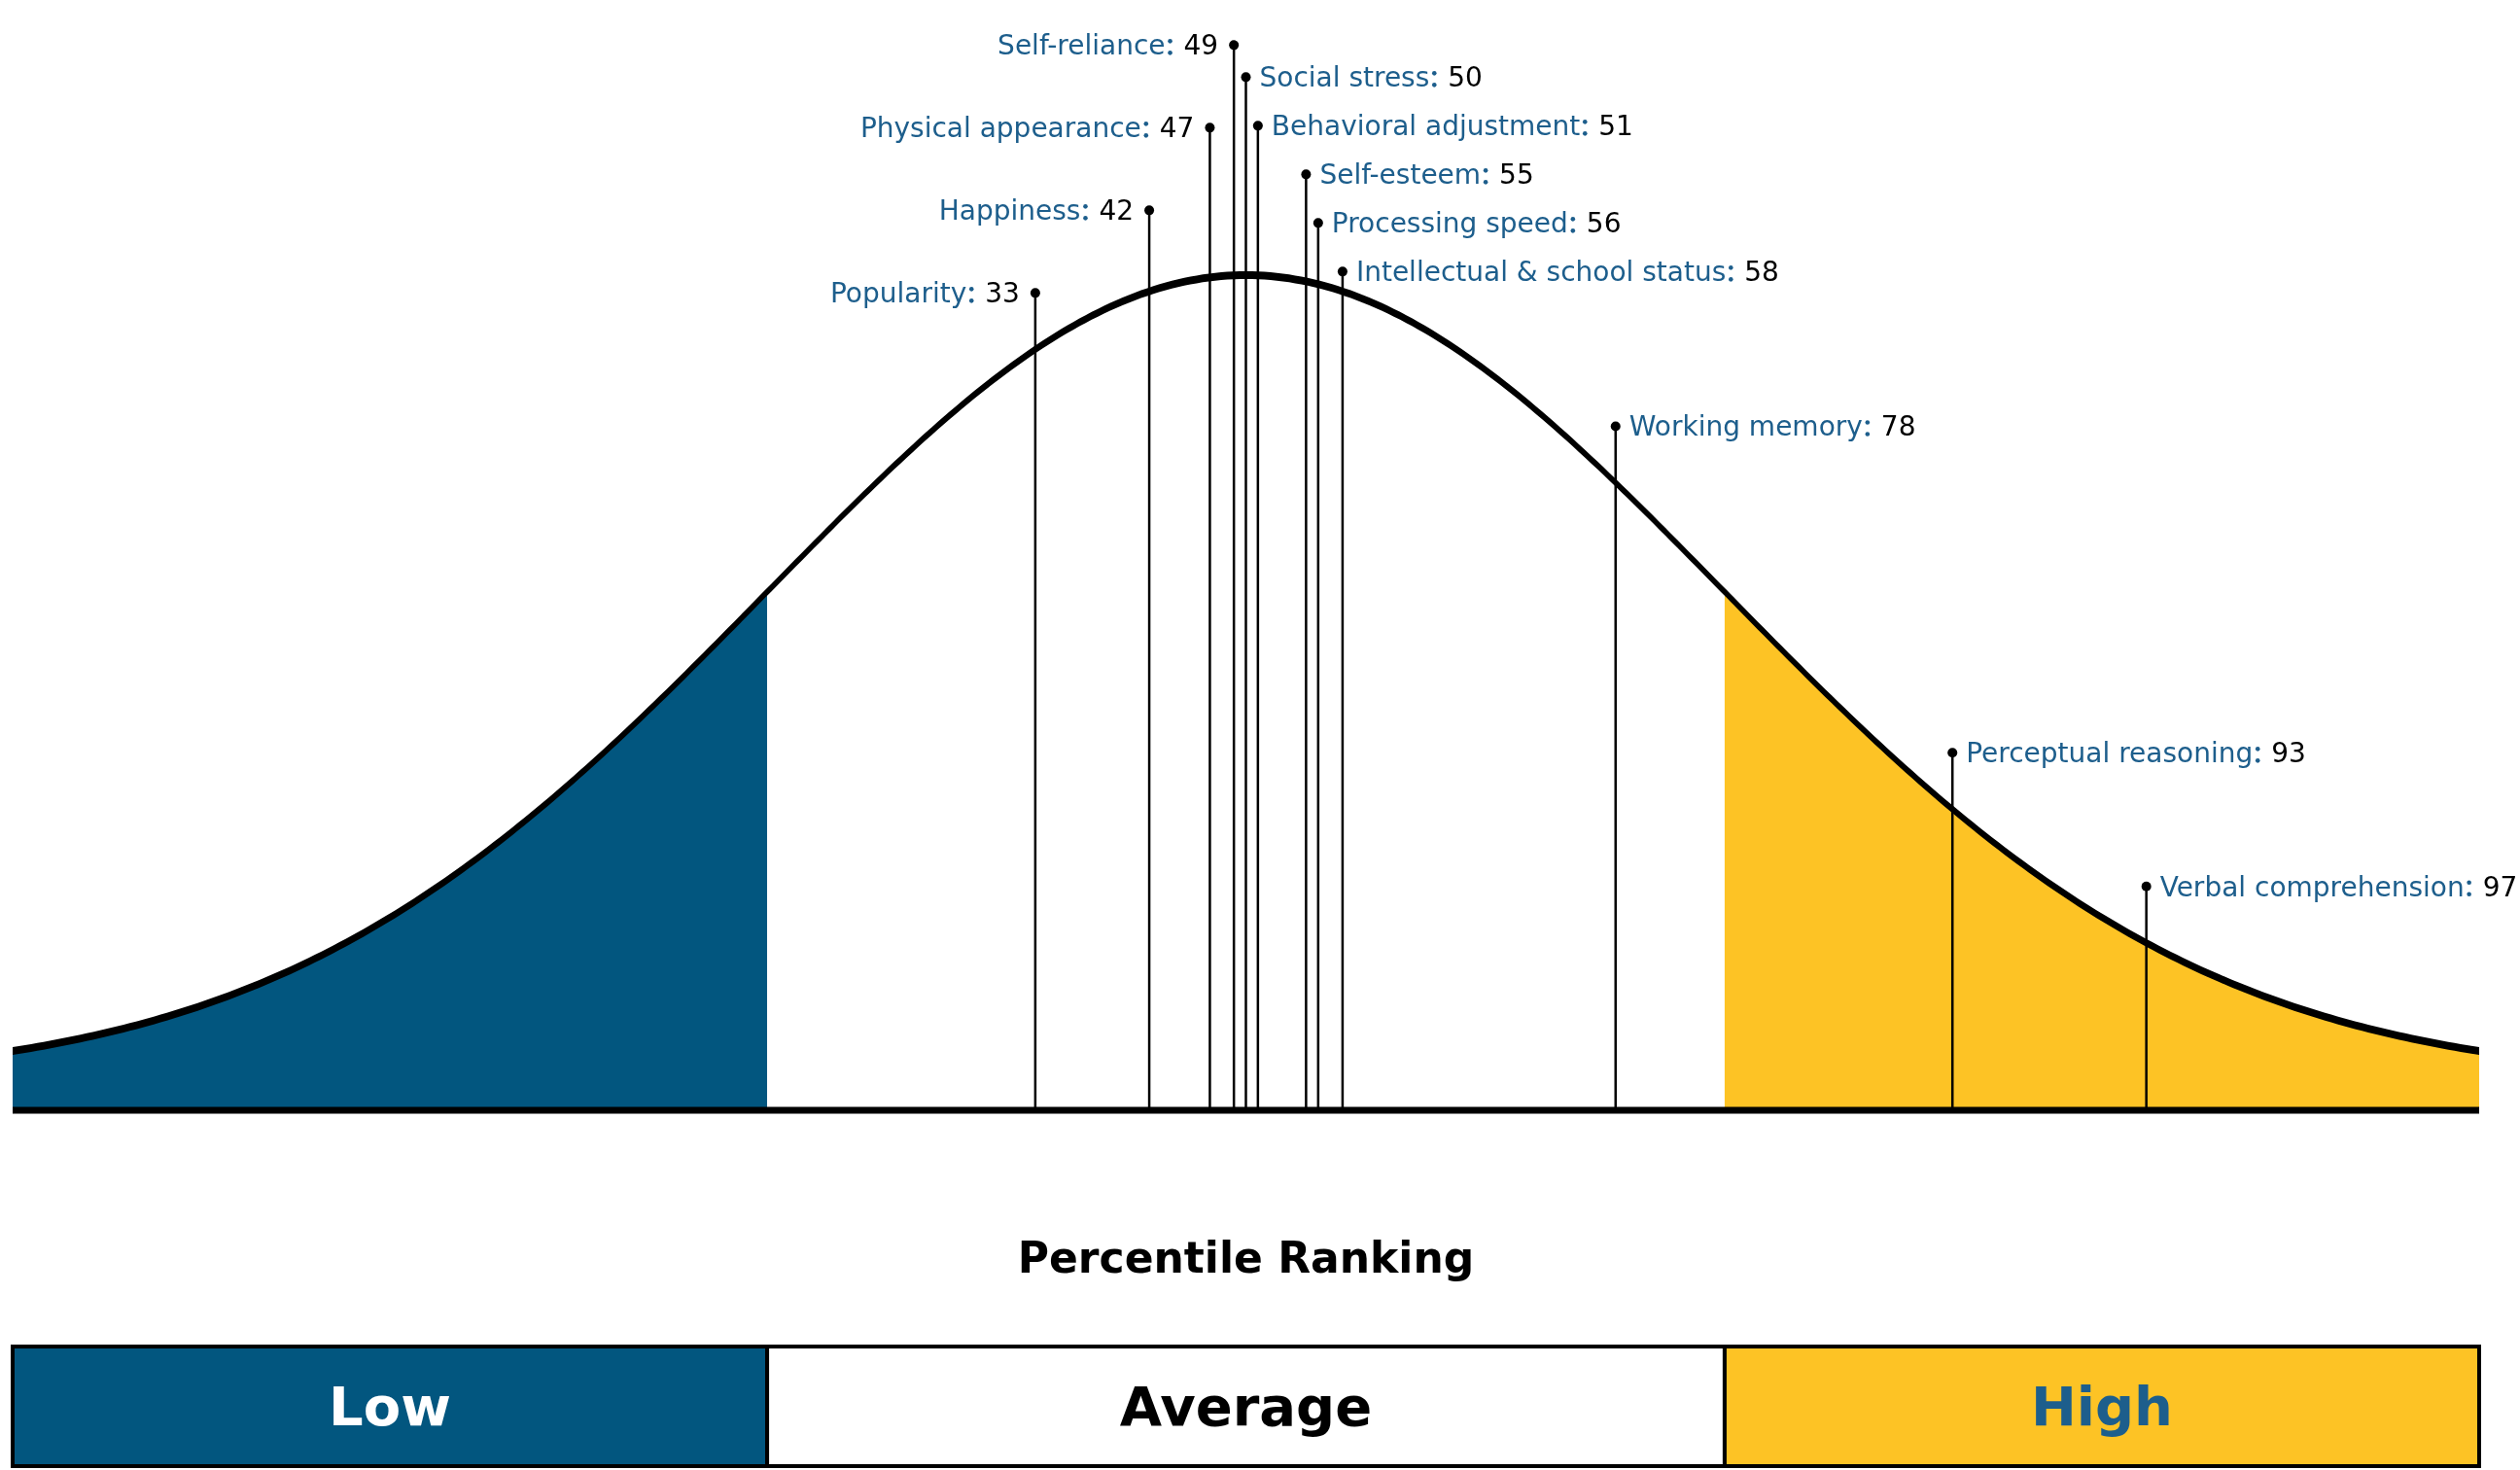 The width and height of the screenshot is (2520, 1470). I want to click on data-label: 49, so click(1201, 45).